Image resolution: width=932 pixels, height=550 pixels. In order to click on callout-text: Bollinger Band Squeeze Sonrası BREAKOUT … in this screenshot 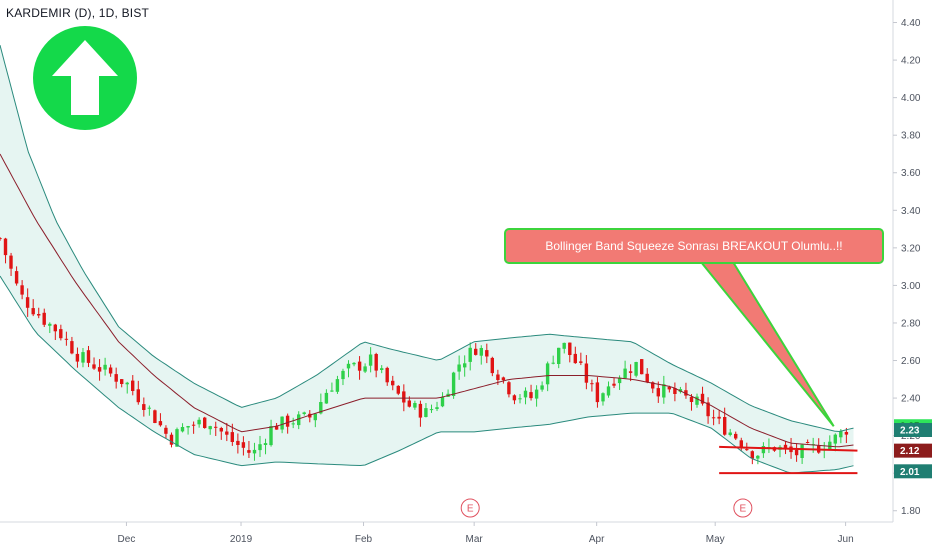, I will do `click(693, 246)`.